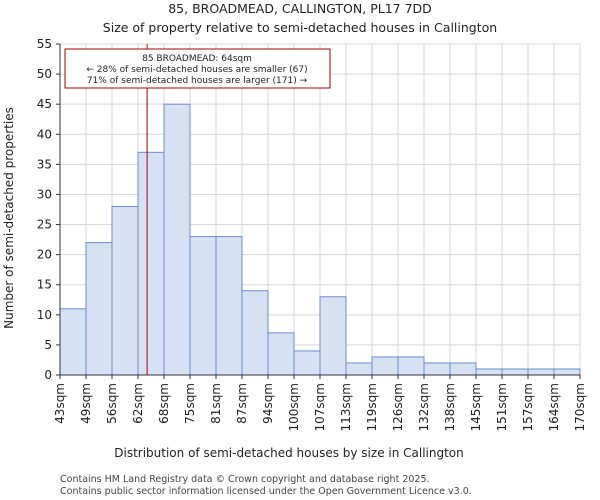 The height and width of the screenshot is (500, 600). What do you see at coordinates (44, 255) in the screenshot?
I see `y-tick-label: 20` at bounding box center [44, 255].